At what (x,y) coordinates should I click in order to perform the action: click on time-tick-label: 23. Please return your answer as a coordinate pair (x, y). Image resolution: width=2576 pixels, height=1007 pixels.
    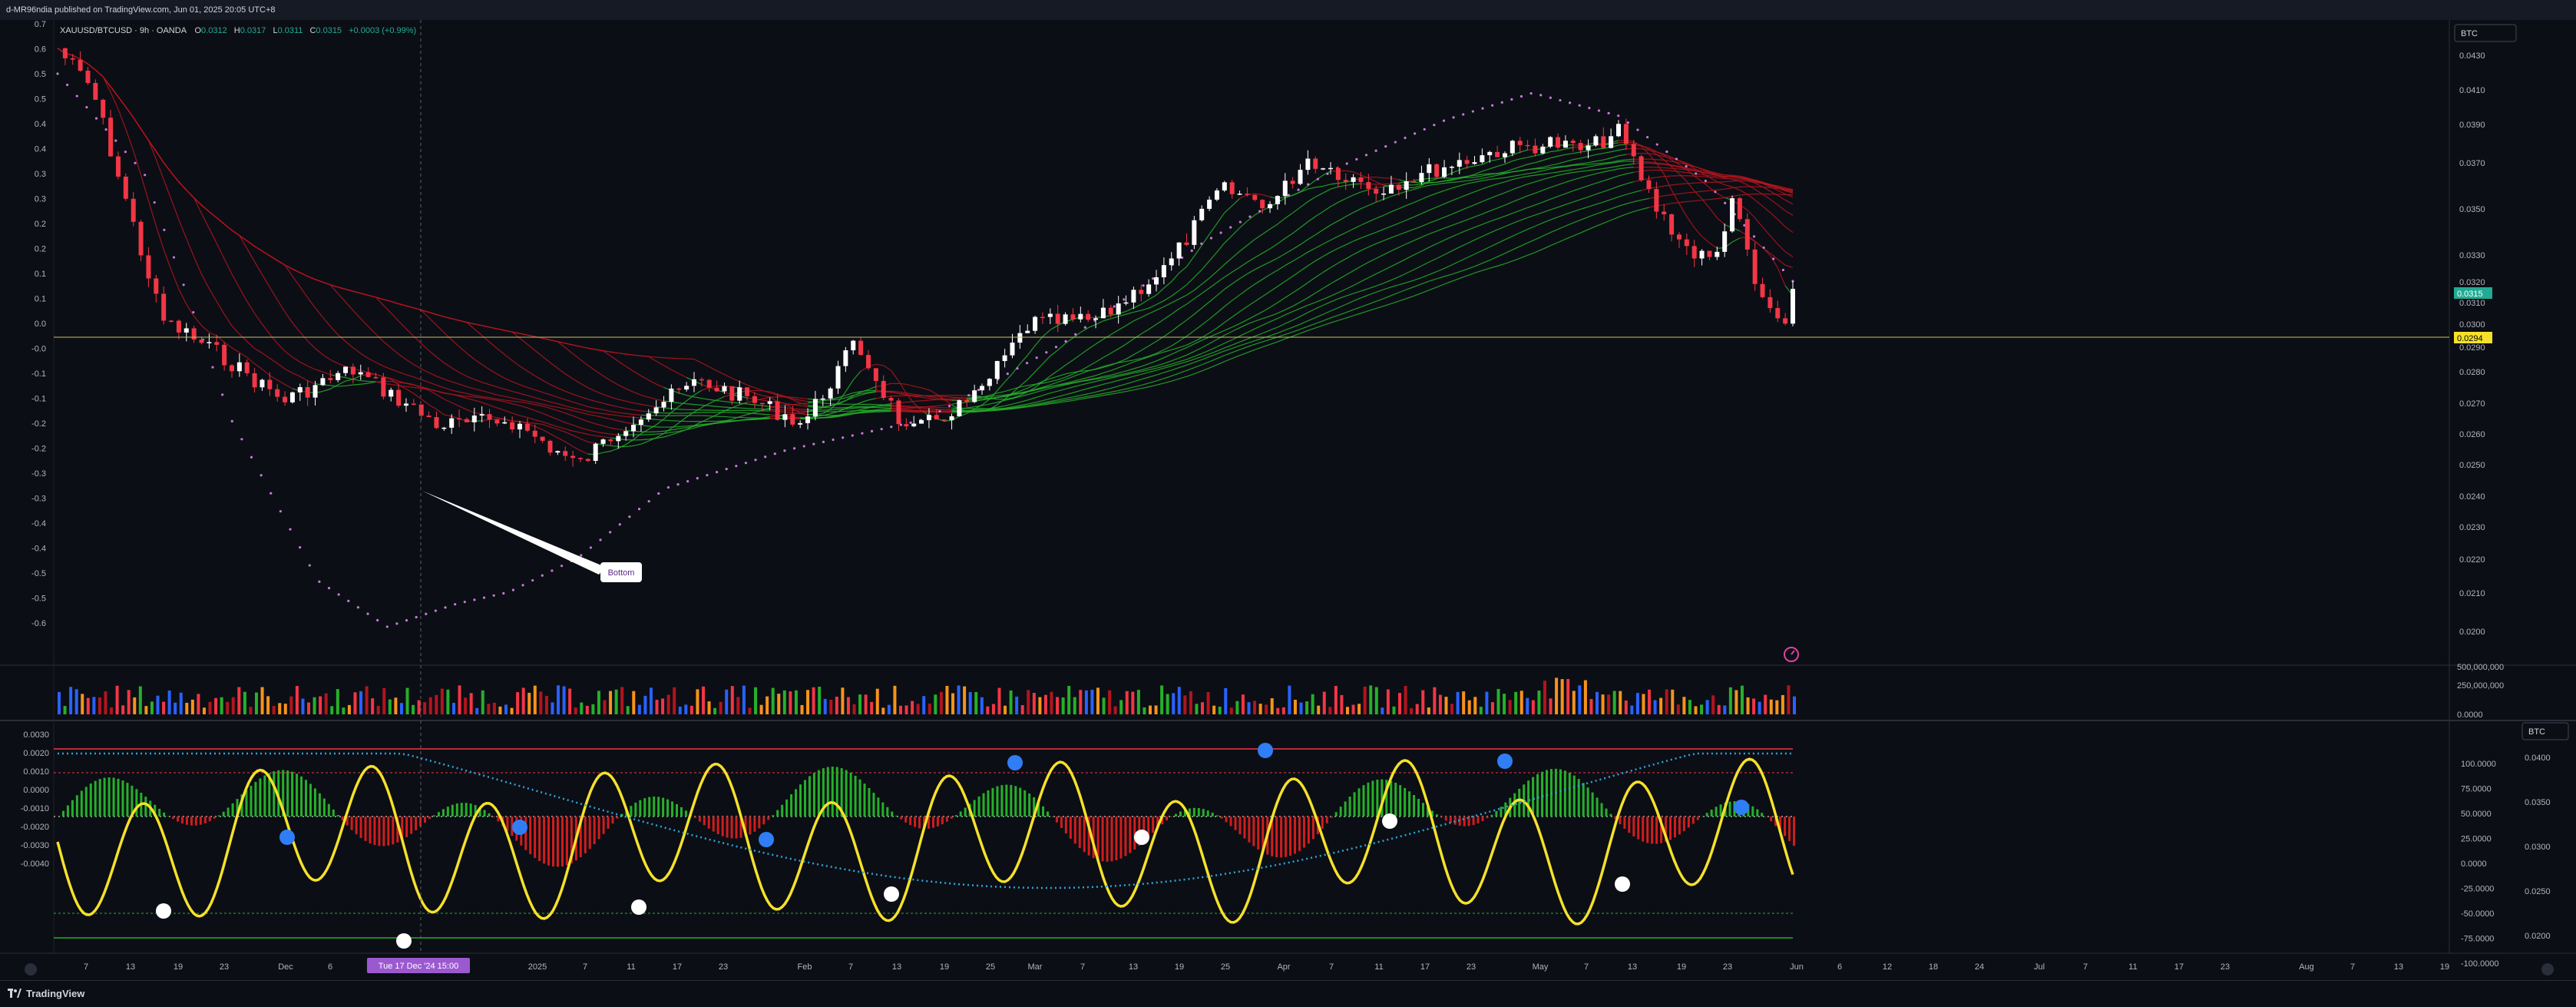
    Looking at the image, I should click on (224, 967).